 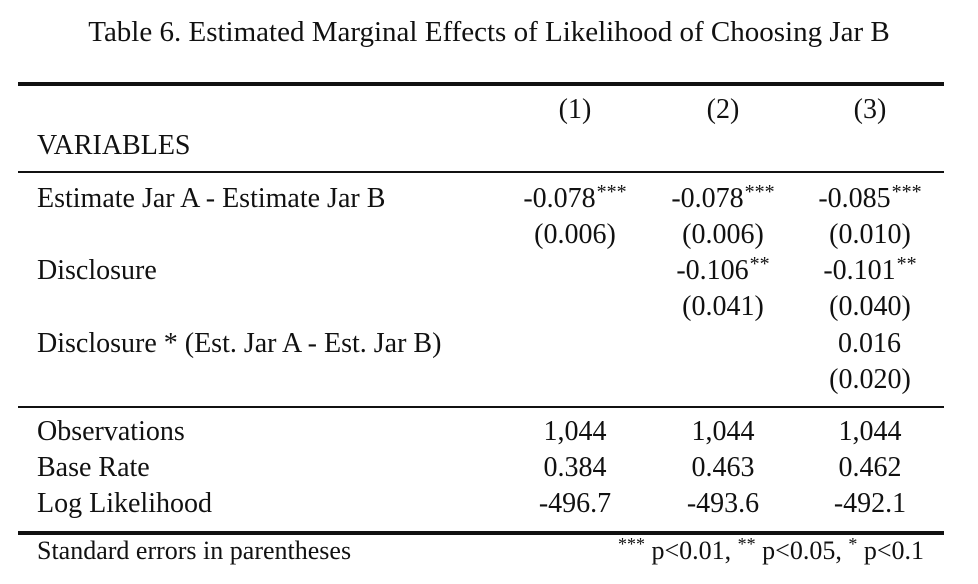 I want to click on header-rule, so click(x=481, y=172).